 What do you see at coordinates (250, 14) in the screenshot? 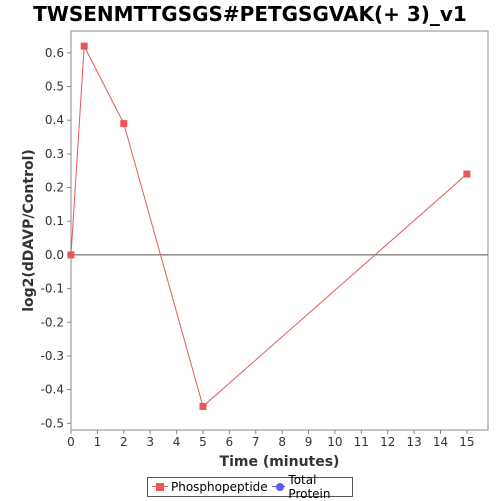
I see `chart-title: TWSENMTTGSGS#PETGSGVAK(+ 3)_v1` at bounding box center [250, 14].